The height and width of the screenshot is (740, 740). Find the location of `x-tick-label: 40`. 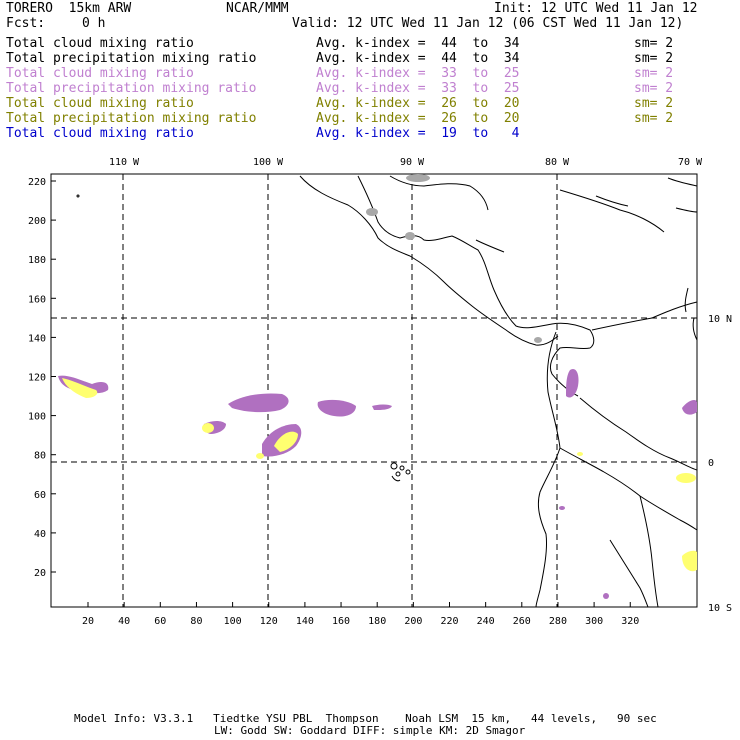

x-tick-label: 40 is located at coordinates (124, 621).